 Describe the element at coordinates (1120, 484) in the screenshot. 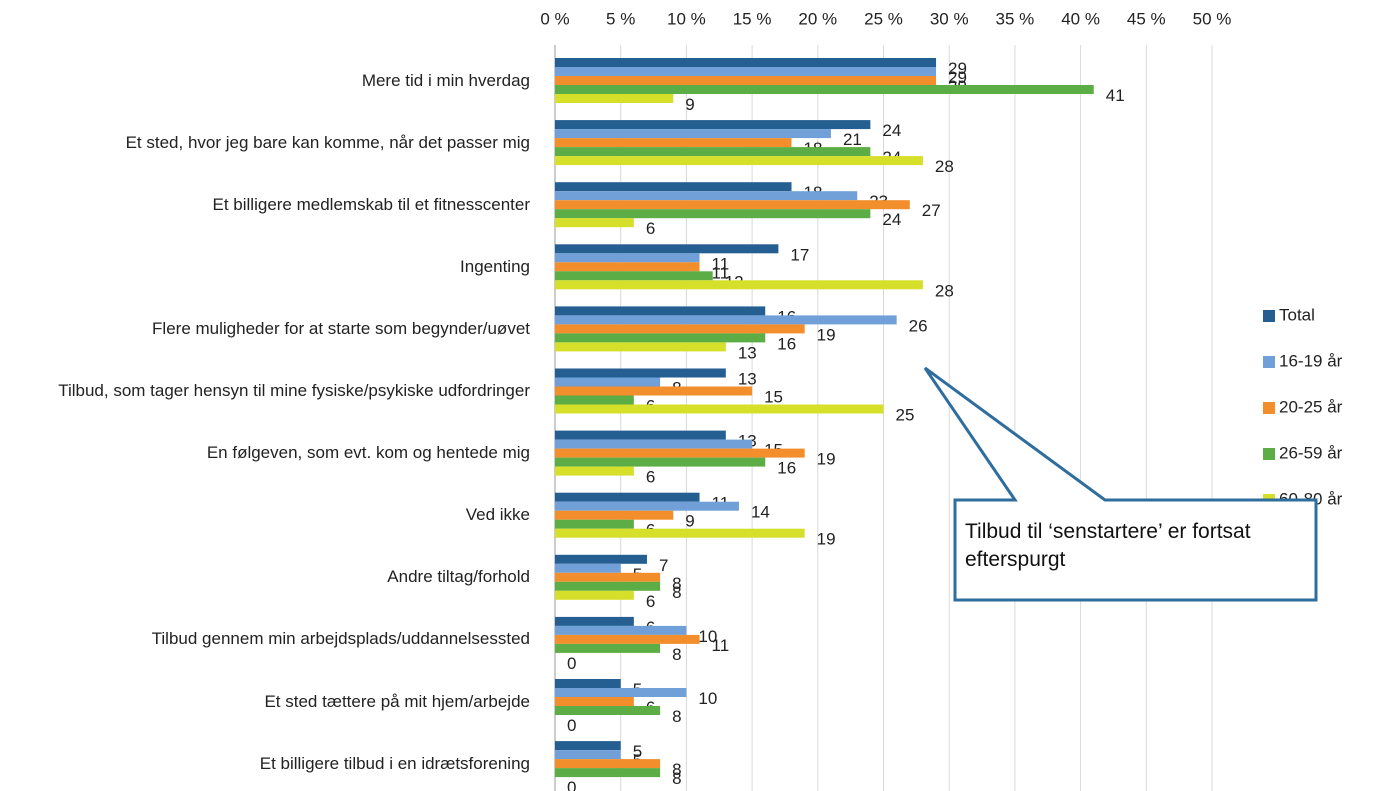

I see `callout-box` at that location.